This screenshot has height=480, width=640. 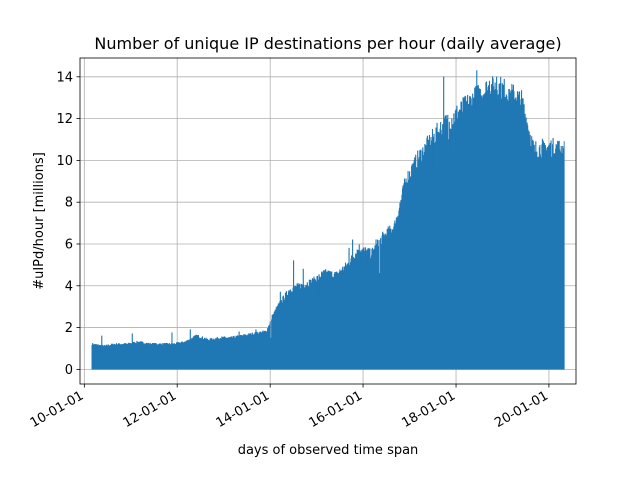 What do you see at coordinates (69, 286) in the screenshot?
I see `y-tick-label: 4` at bounding box center [69, 286].